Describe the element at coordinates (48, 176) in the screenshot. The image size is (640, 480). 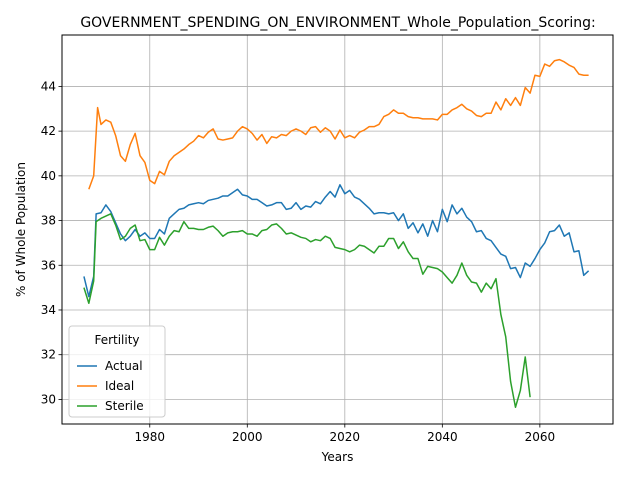
I see `y-tick-label: 40` at that location.